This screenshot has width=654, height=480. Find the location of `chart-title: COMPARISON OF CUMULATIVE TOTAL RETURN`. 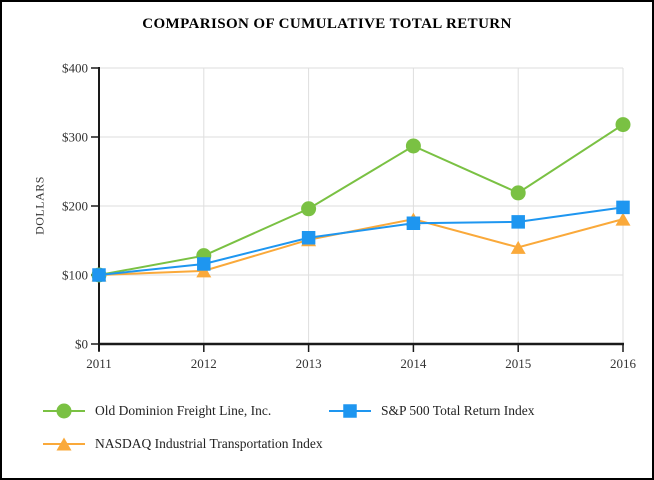

chart-title: COMPARISON OF CUMULATIVE TOTAL RETURN is located at coordinates (327, 24).